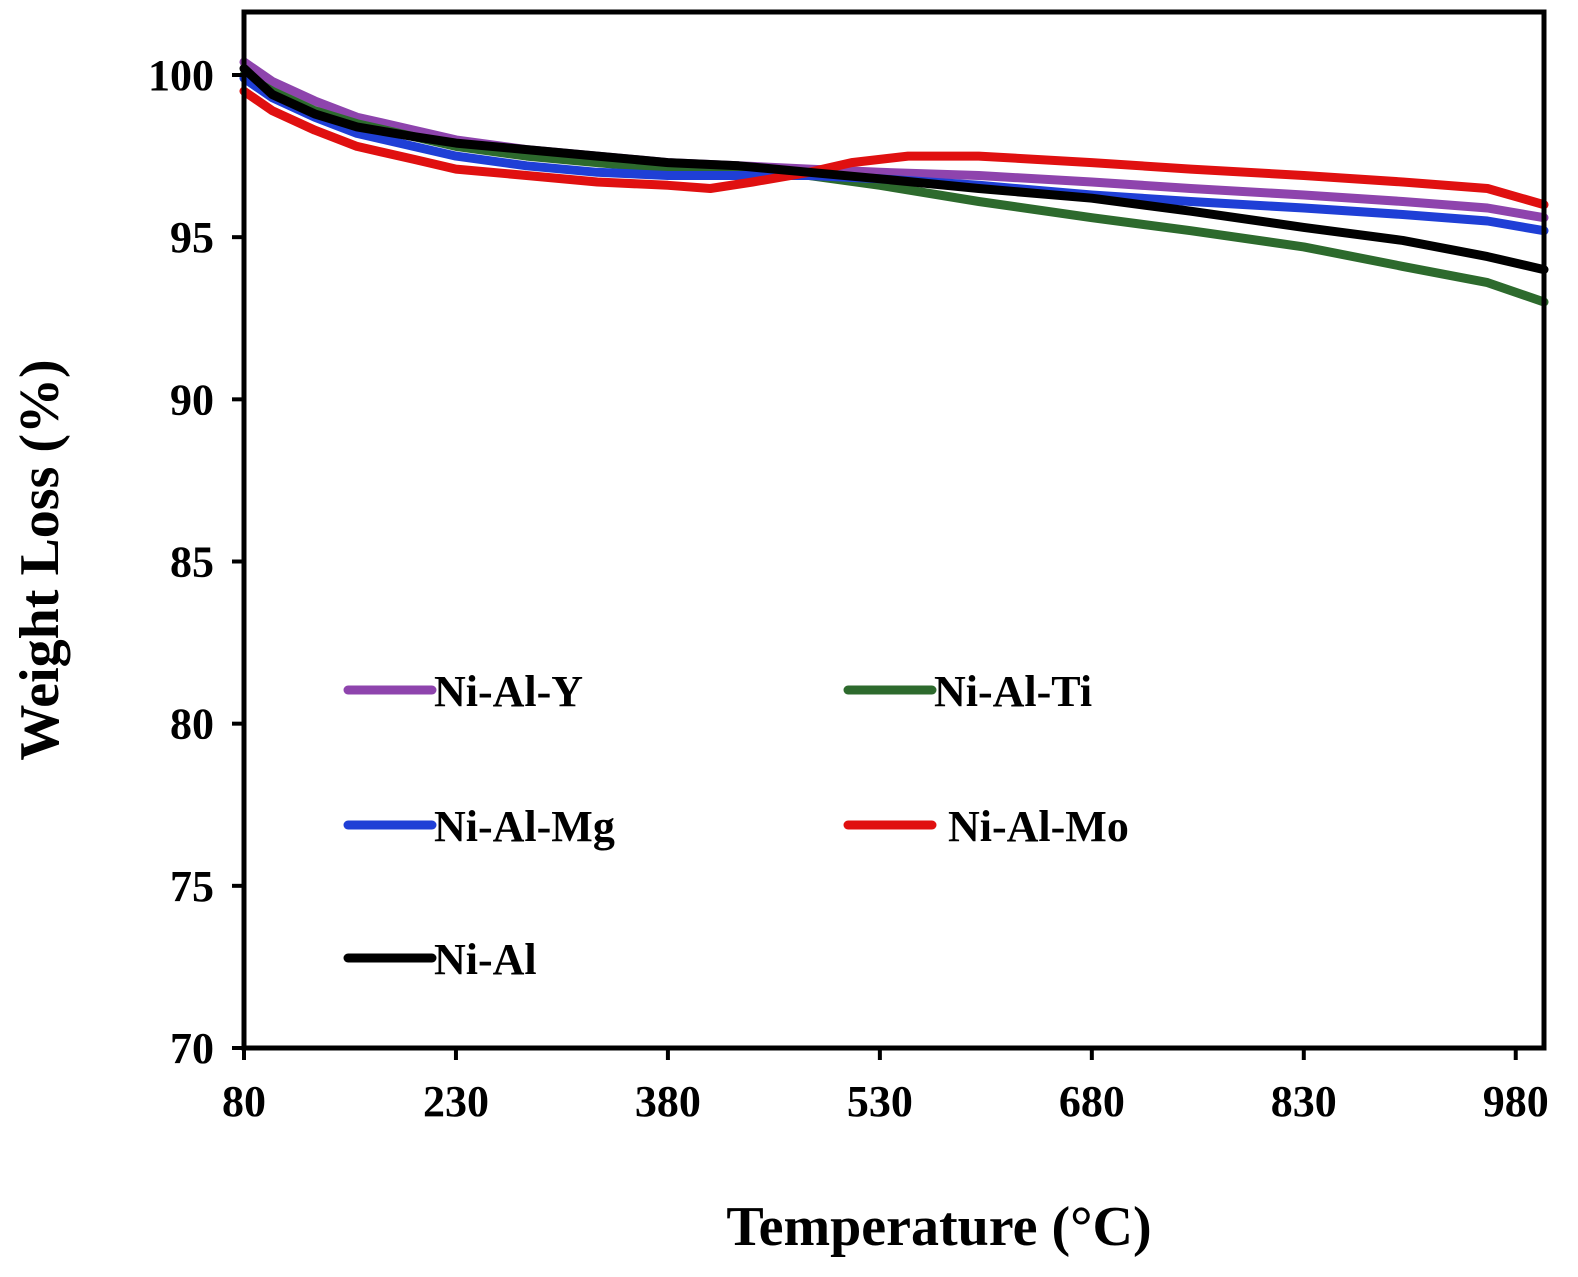  I want to click on y-tick-label: 95, so click(192, 237).